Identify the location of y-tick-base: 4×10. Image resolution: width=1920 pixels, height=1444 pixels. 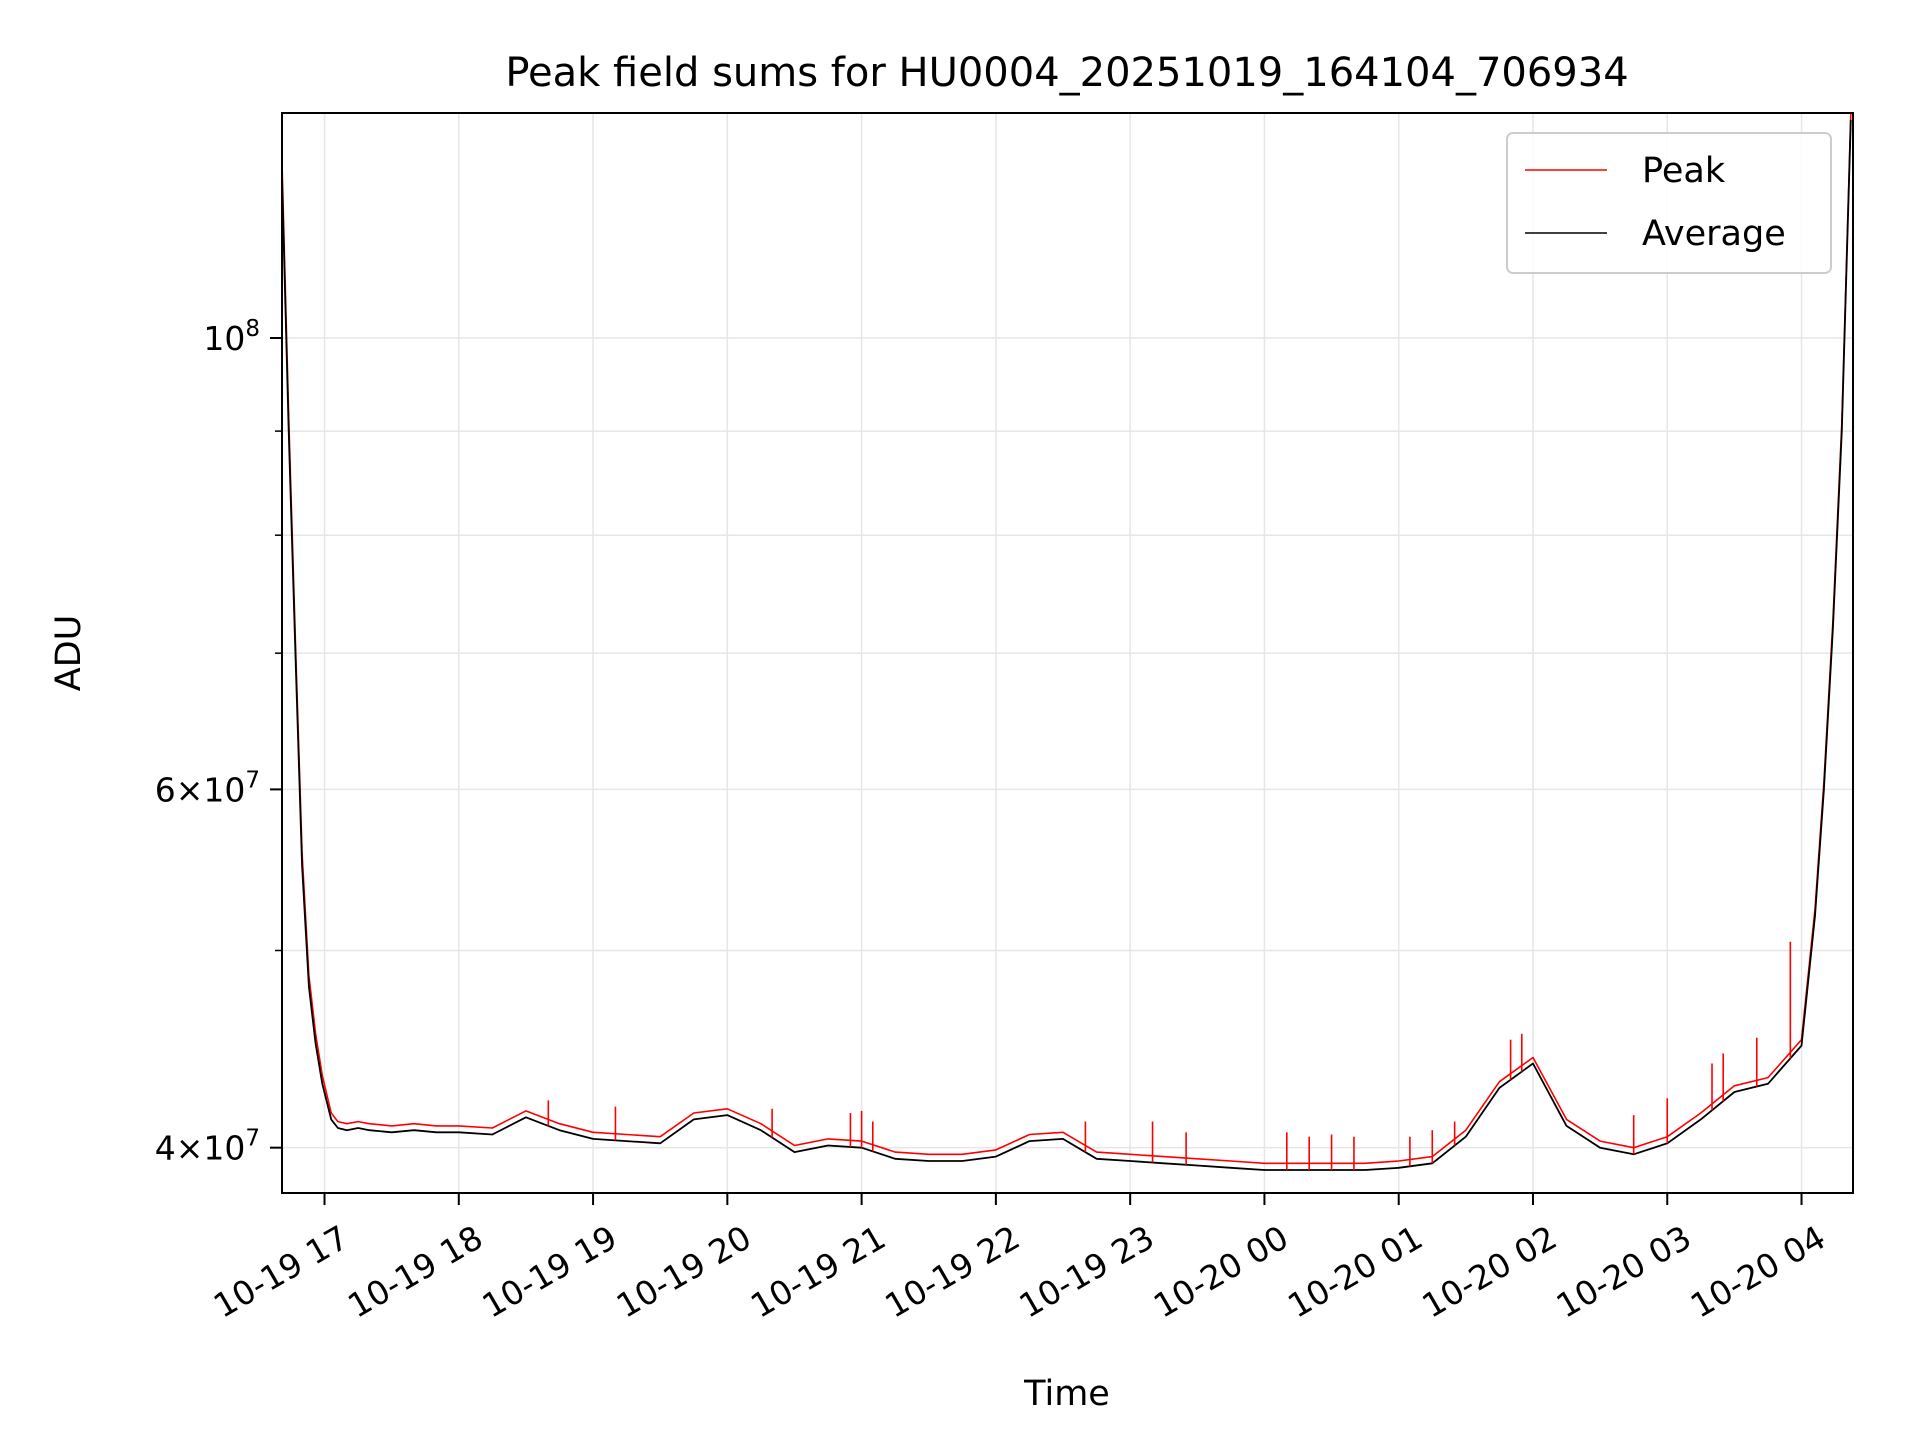
(200, 1148).